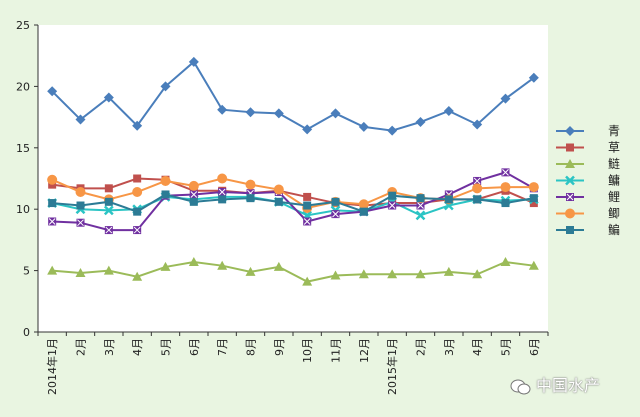 This screenshot has height=417, width=640. Describe the element at coordinates (568, 385) in the screenshot. I see `watermark-text: 中国水产` at that location.